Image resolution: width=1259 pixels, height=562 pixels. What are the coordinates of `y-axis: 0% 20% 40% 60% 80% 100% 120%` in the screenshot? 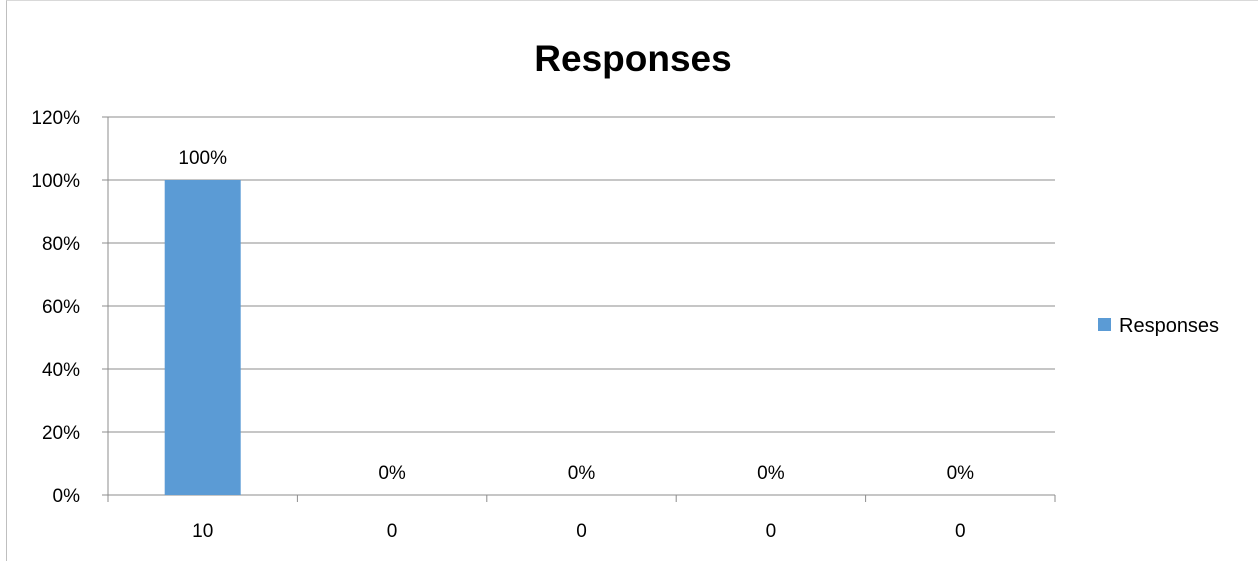 It's located at (70, 307).